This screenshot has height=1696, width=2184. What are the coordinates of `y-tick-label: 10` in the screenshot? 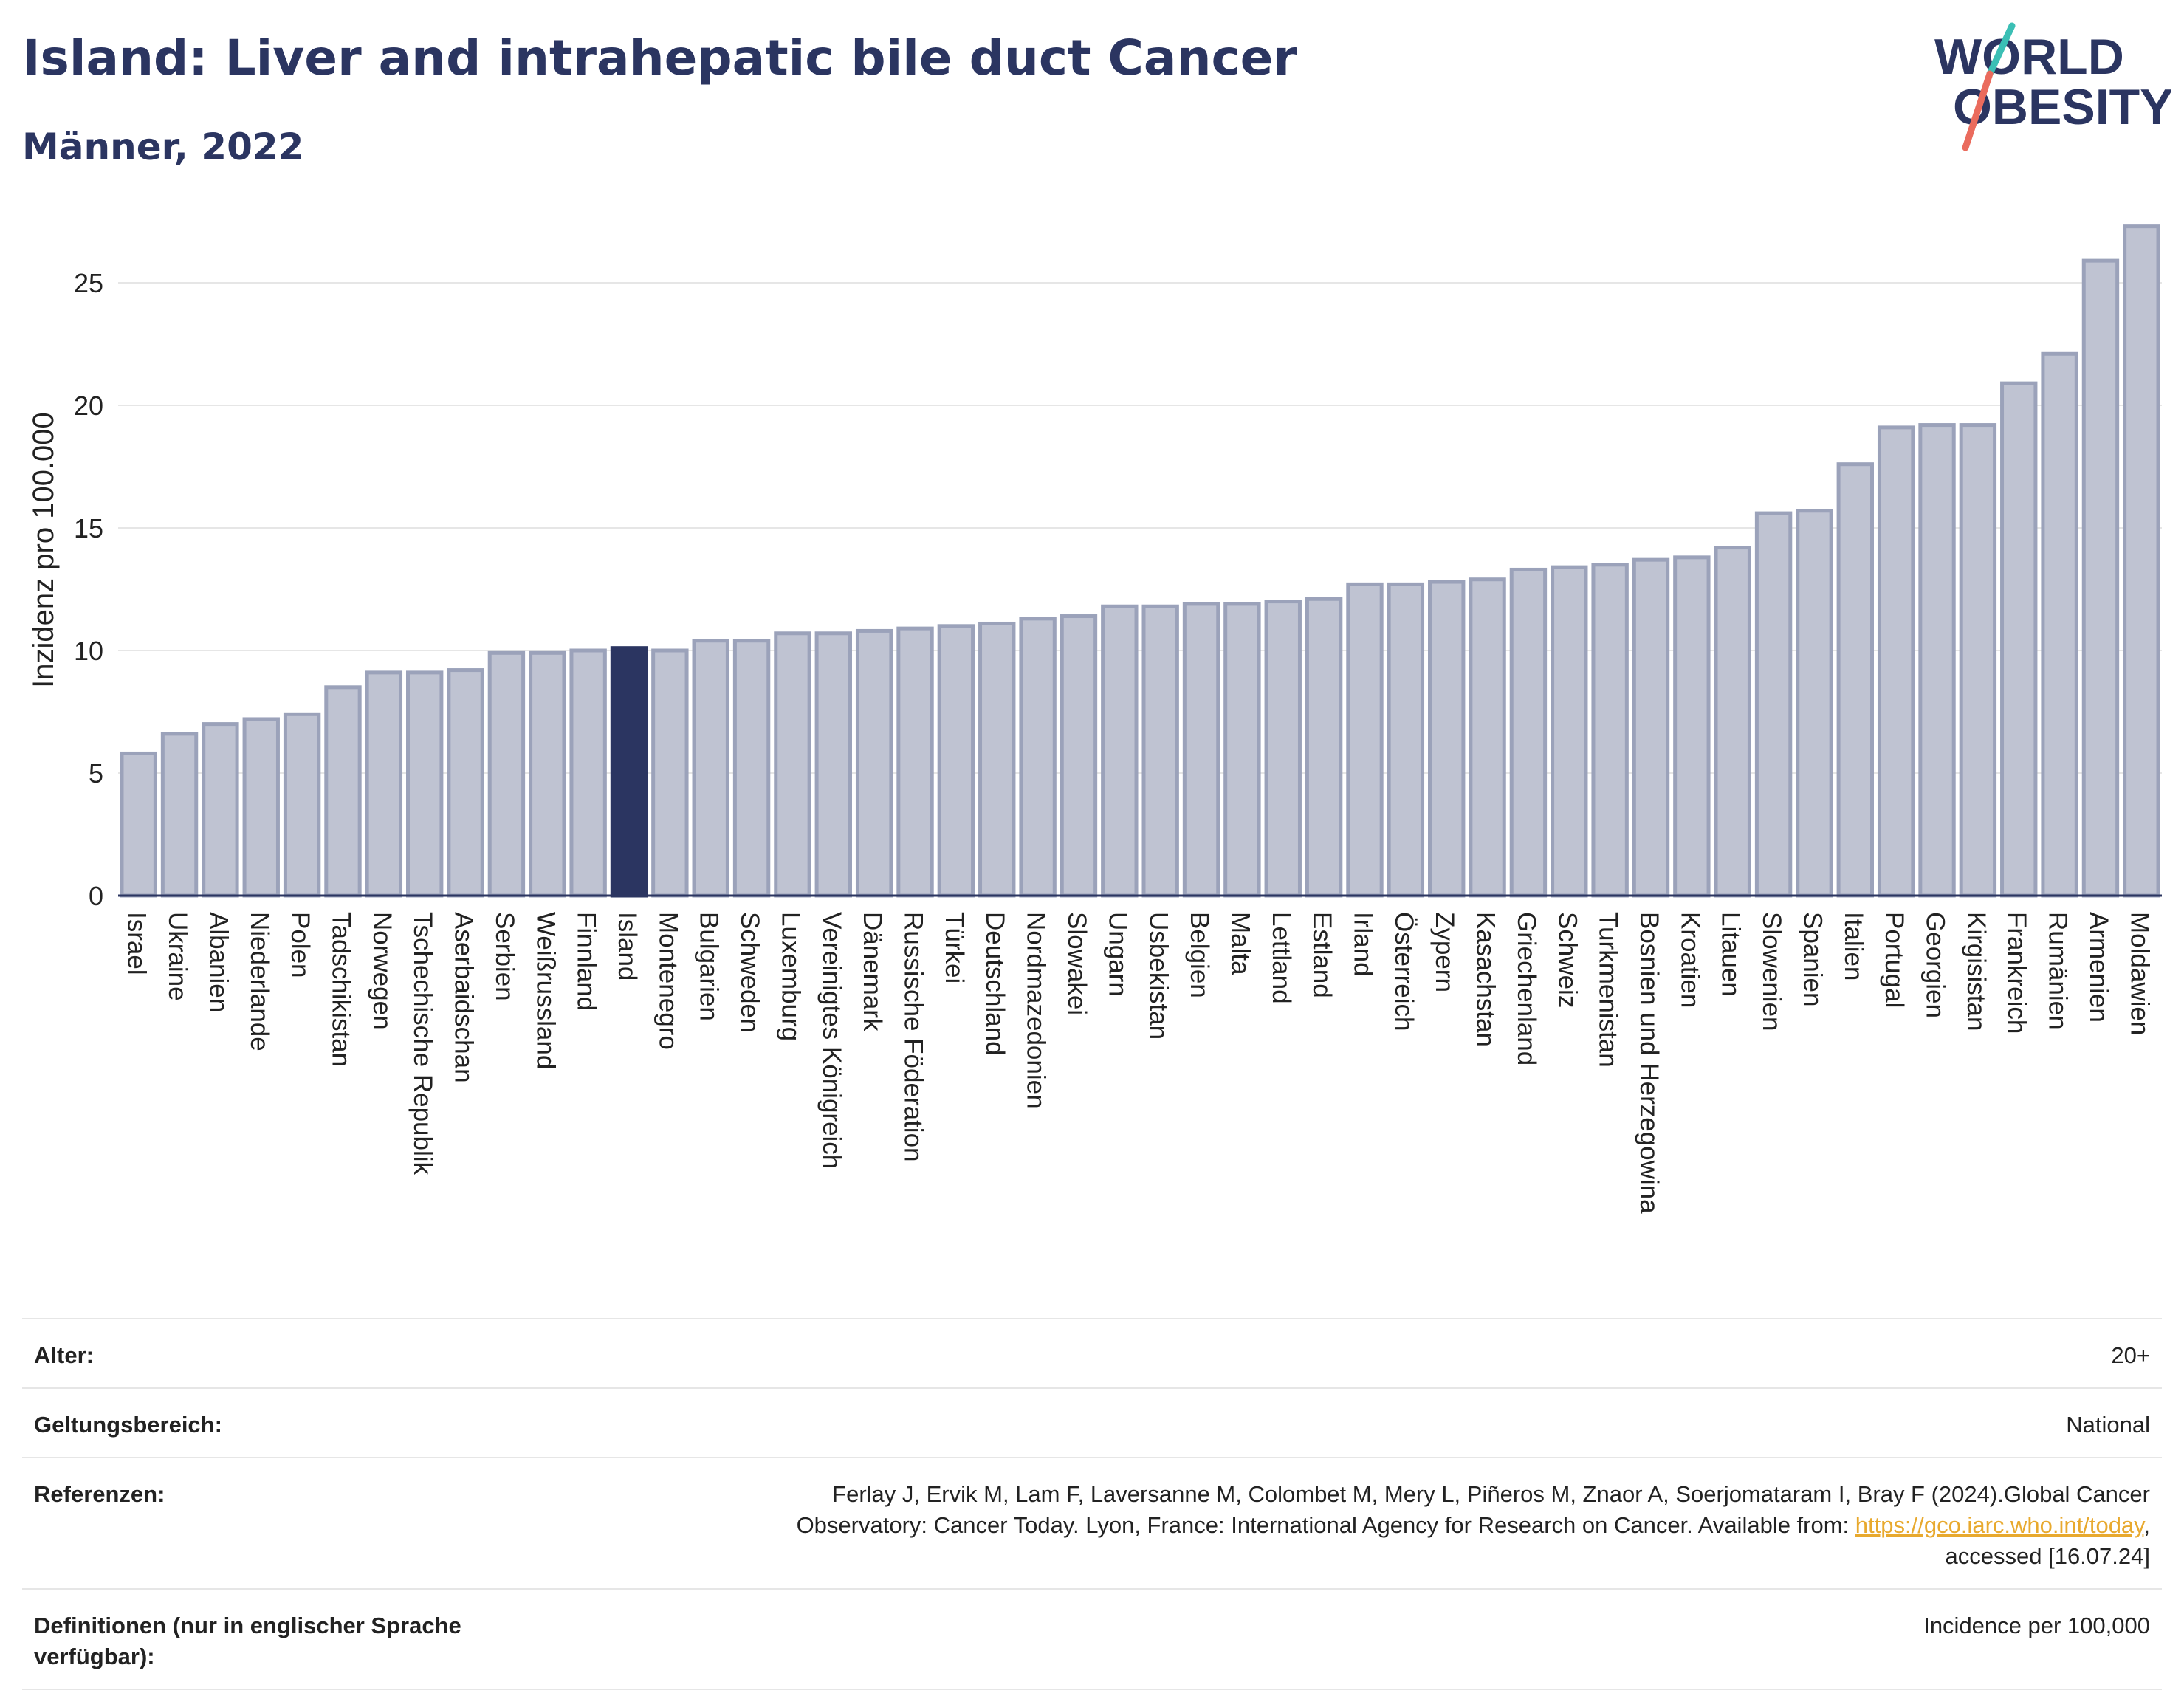 It's located at (89, 651).